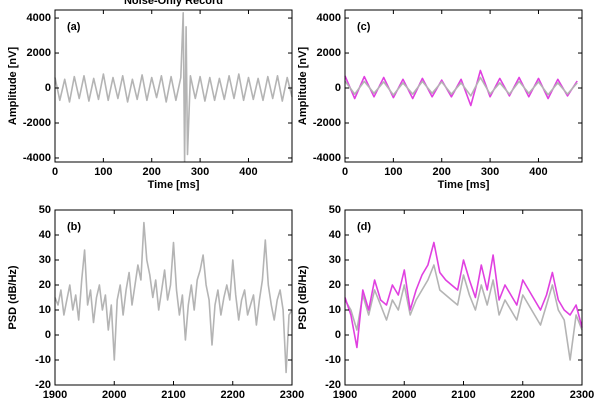 This screenshot has width=600, height=400. I want to click on panel-label: (b), so click(74, 227).